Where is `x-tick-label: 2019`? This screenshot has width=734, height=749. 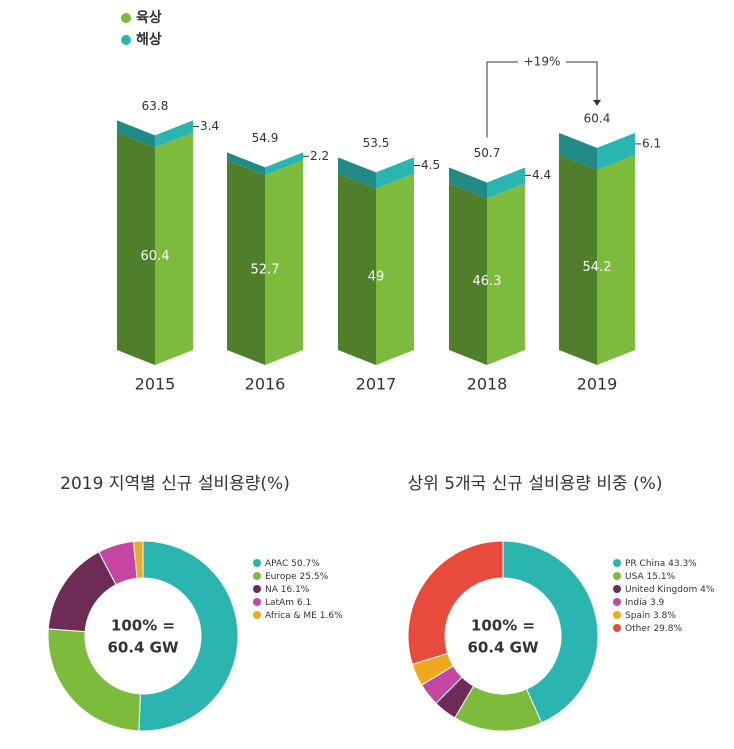 x-tick-label: 2019 is located at coordinates (597, 384).